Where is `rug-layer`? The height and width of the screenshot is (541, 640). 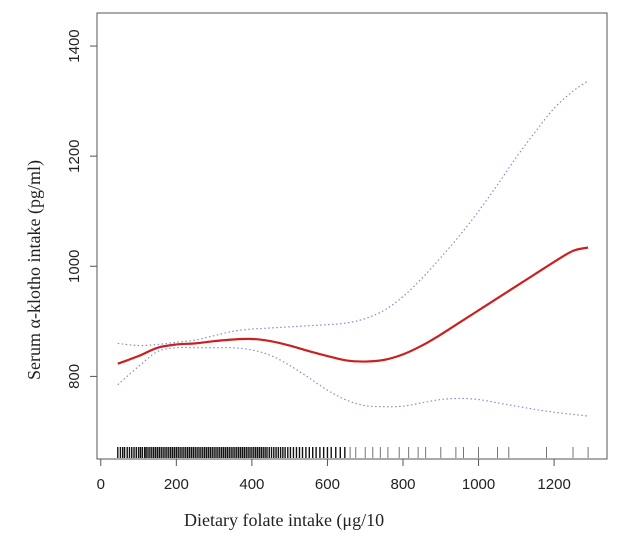 rug-layer is located at coordinates (353, 452).